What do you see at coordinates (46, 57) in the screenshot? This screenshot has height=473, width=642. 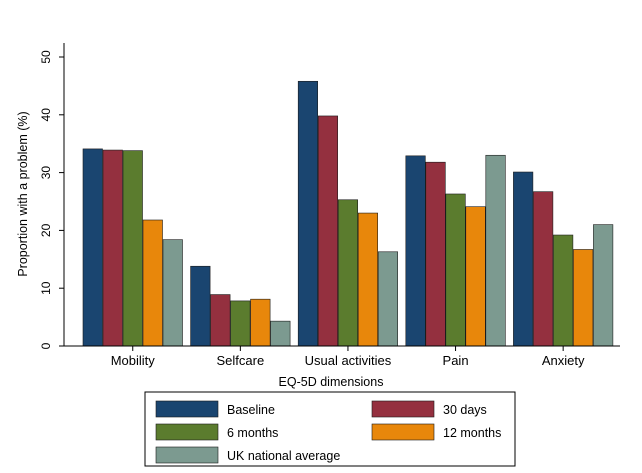 I see `y-tick-label: 50` at bounding box center [46, 57].